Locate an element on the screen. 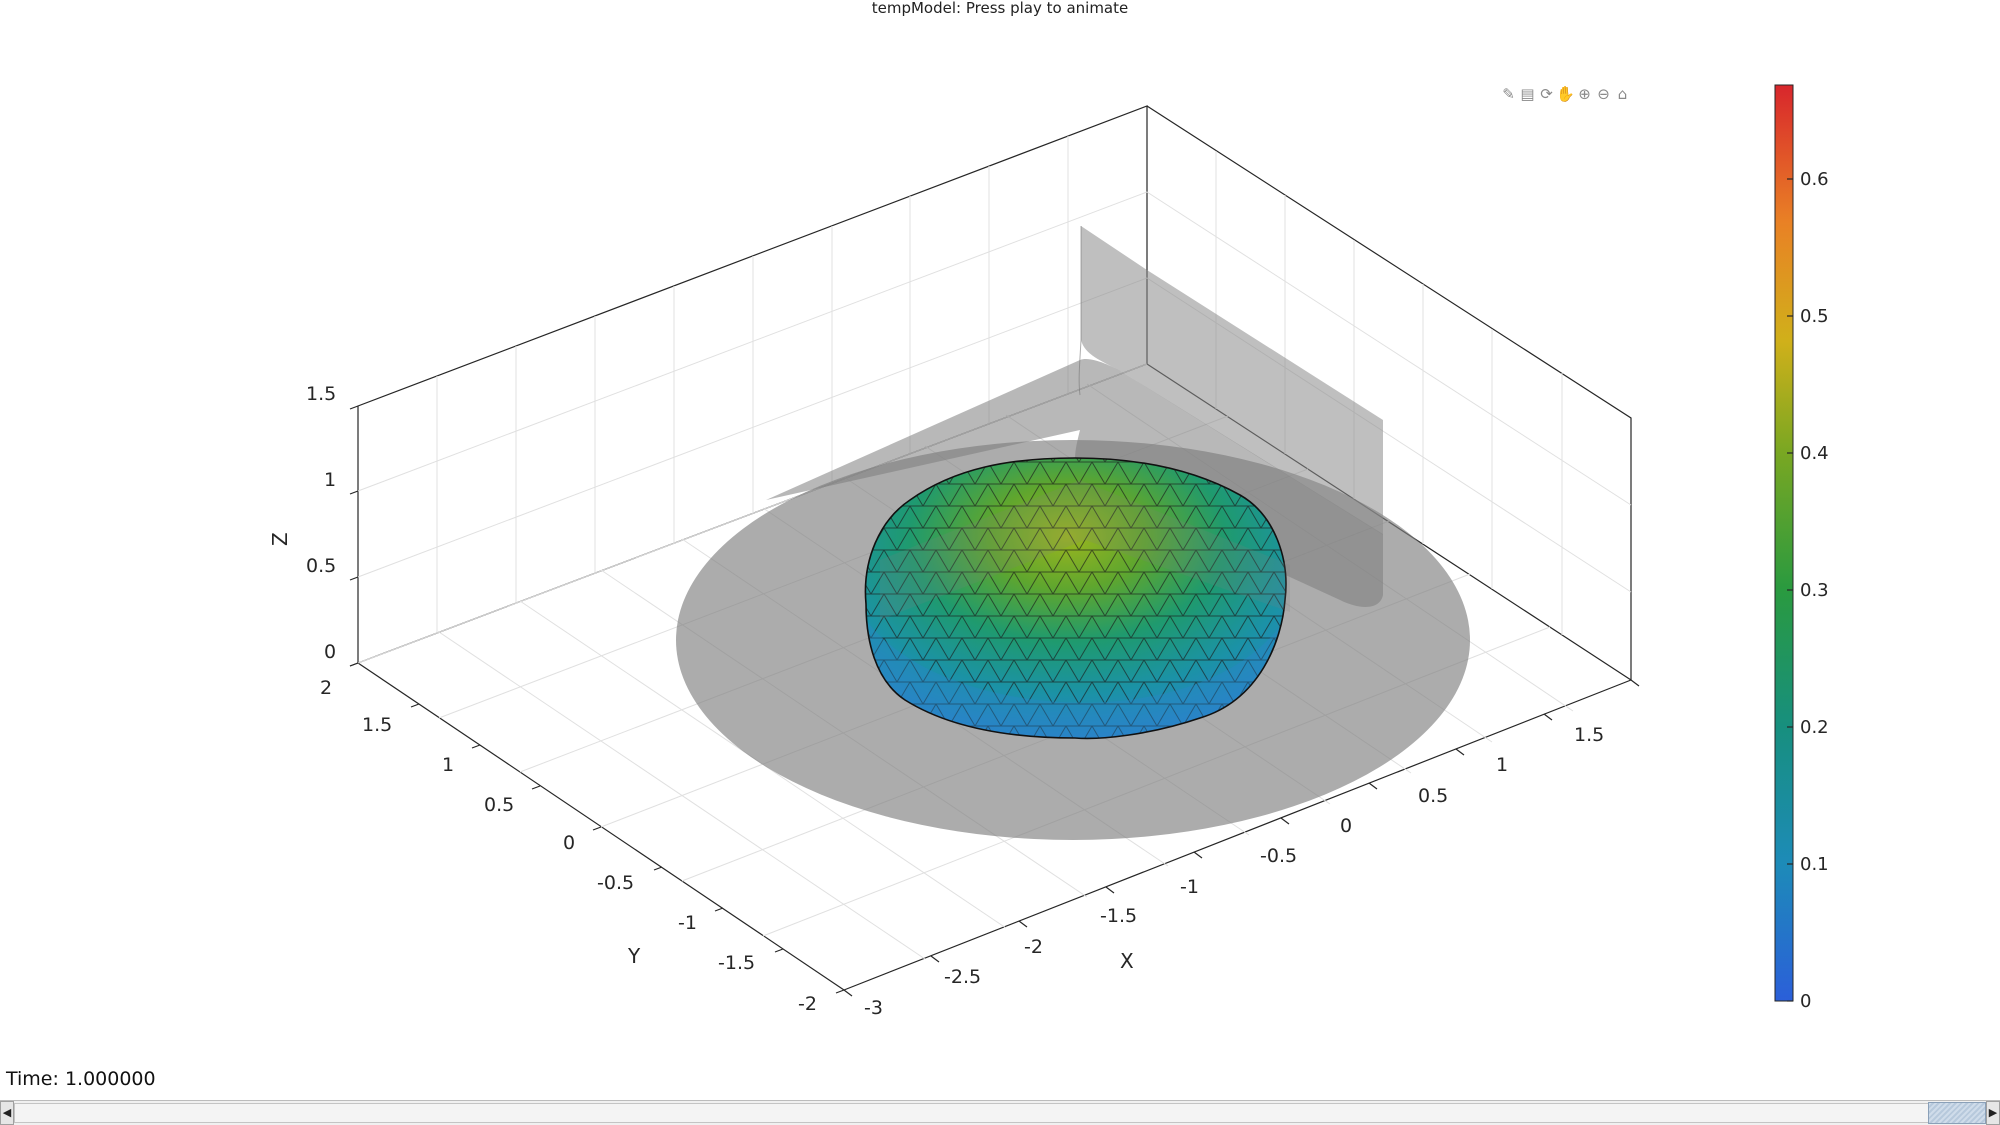 This screenshot has height=1125, width=2000. z-tick-label: 1 is located at coordinates (330, 480).